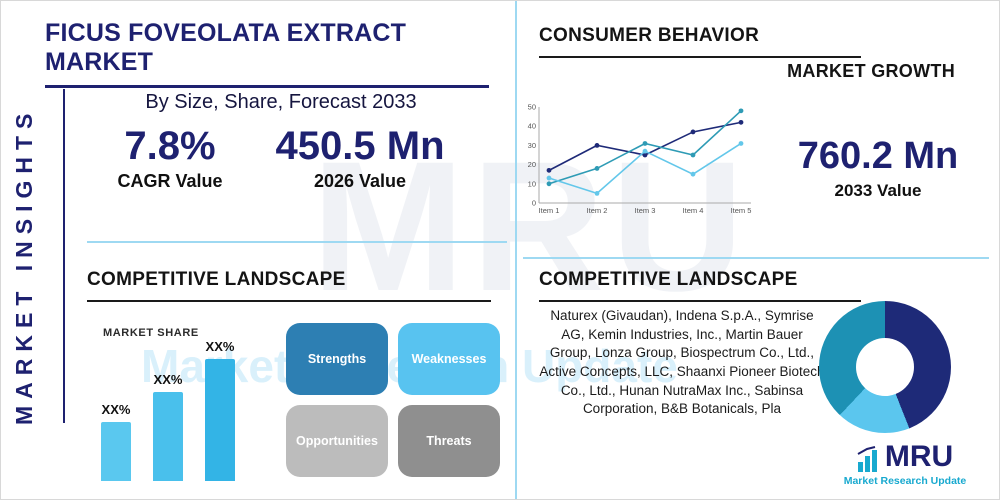  What do you see at coordinates (360, 146) in the screenshot?
I see `value-2026: 450.5 Mn` at bounding box center [360, 146].